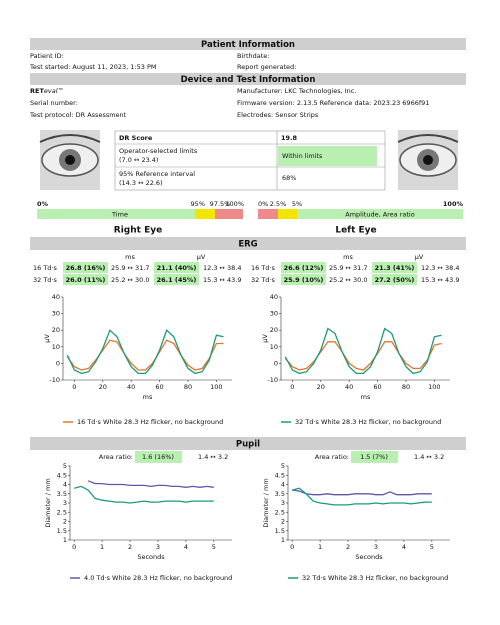 This screenshot has height=625, width=500. What do you see at coordinates (296, 91) in the screenshot?
I see `field: Manufacturer: LKC Technologies, Inc.` at bounding box center [296, 91].